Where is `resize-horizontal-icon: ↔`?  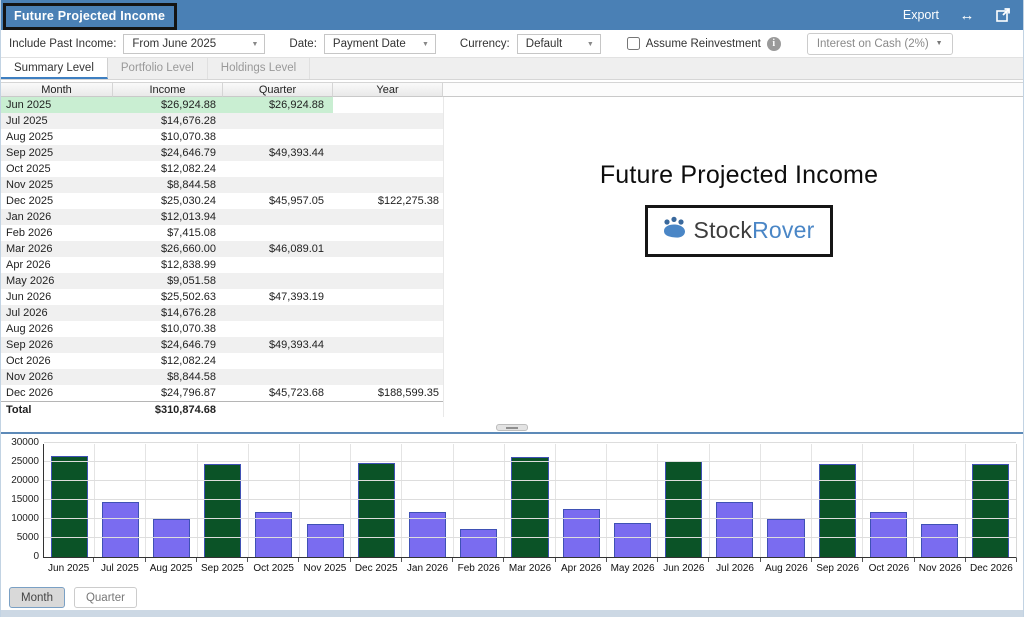
resize-horizontal-icon: ↔ is located at coordinates (967, 15).